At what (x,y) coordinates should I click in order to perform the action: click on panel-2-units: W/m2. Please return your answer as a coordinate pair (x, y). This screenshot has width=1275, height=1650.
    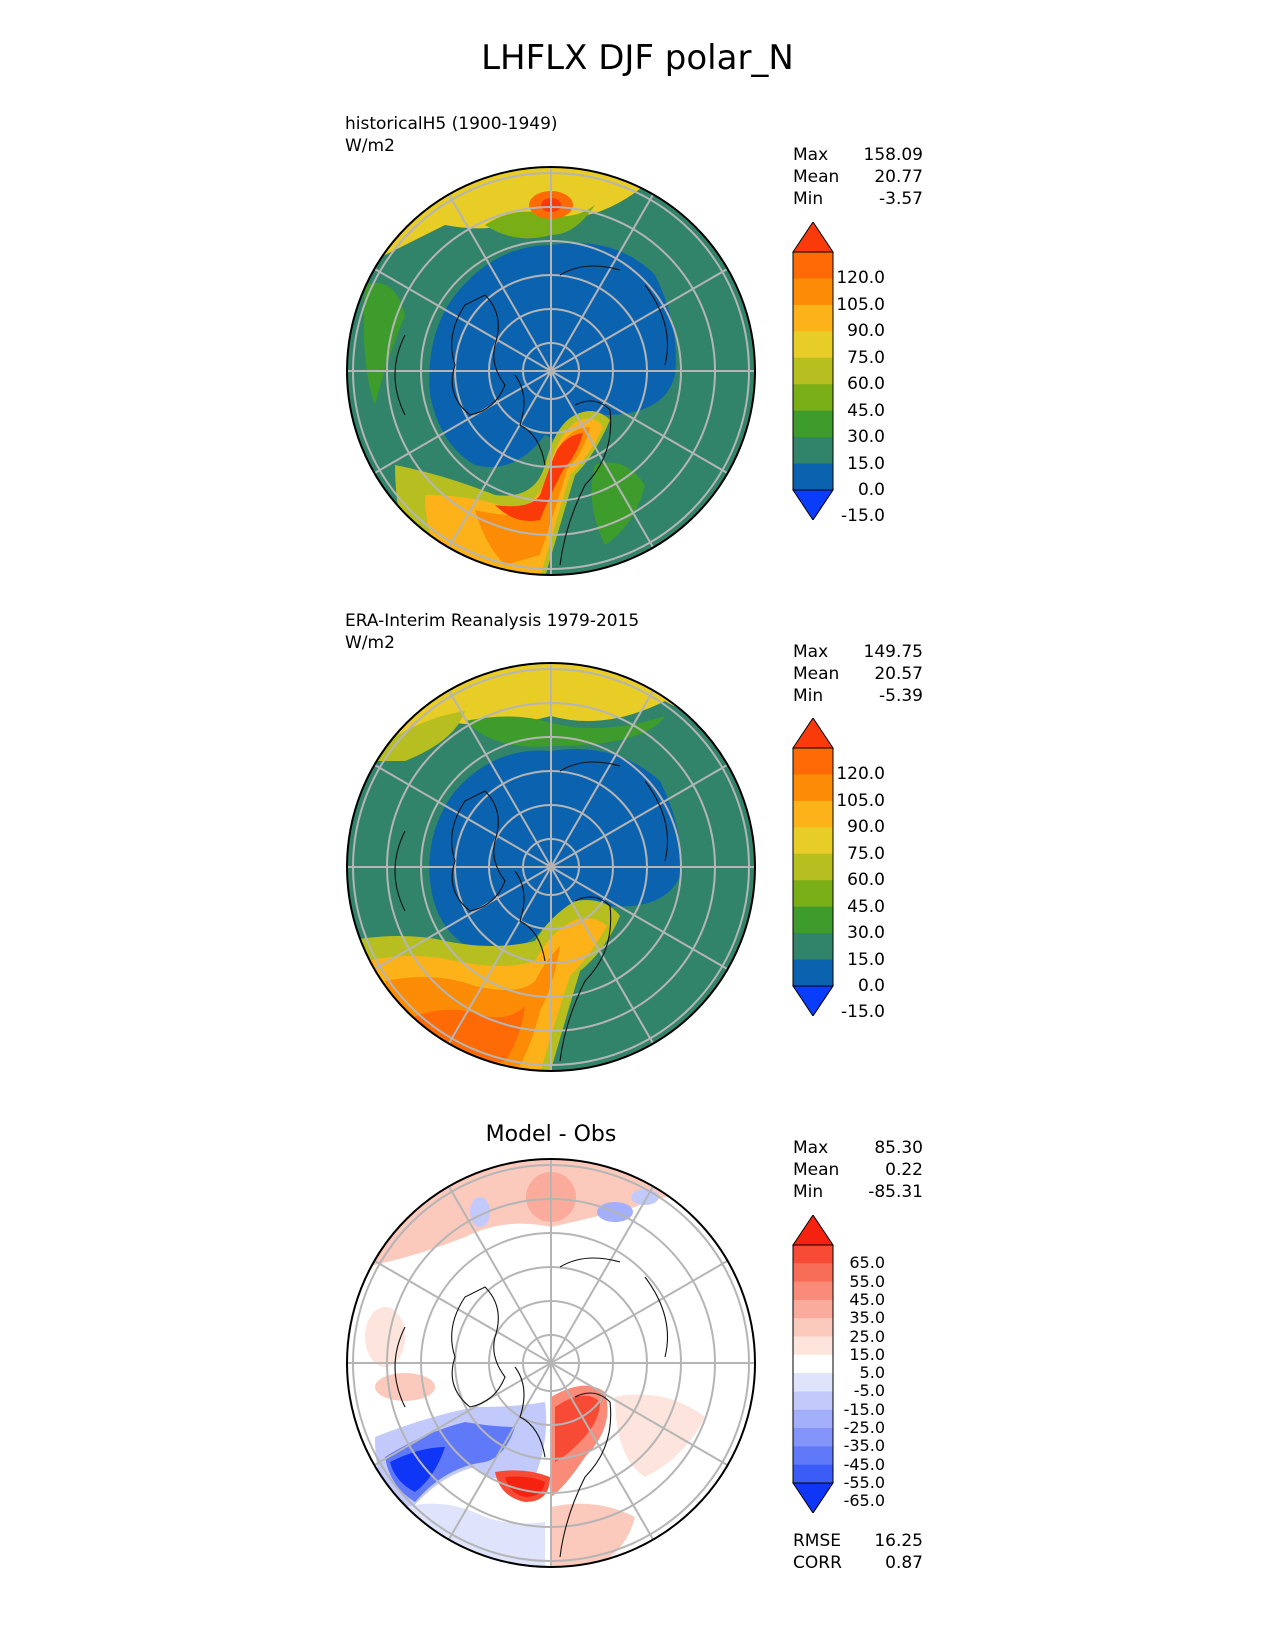
    Looking at the image, I should click on (370, 643).